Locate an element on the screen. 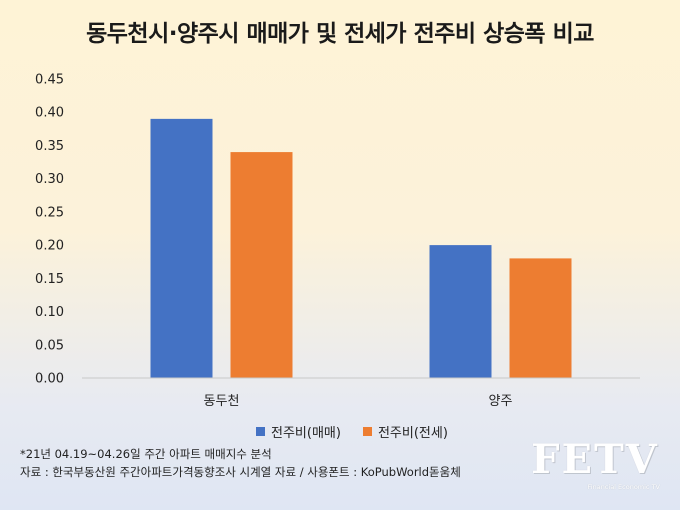 The height and width of the screenshot is (510, 680). legend-item-sale: 전주비(매매) is located at coordinates (298, 431).